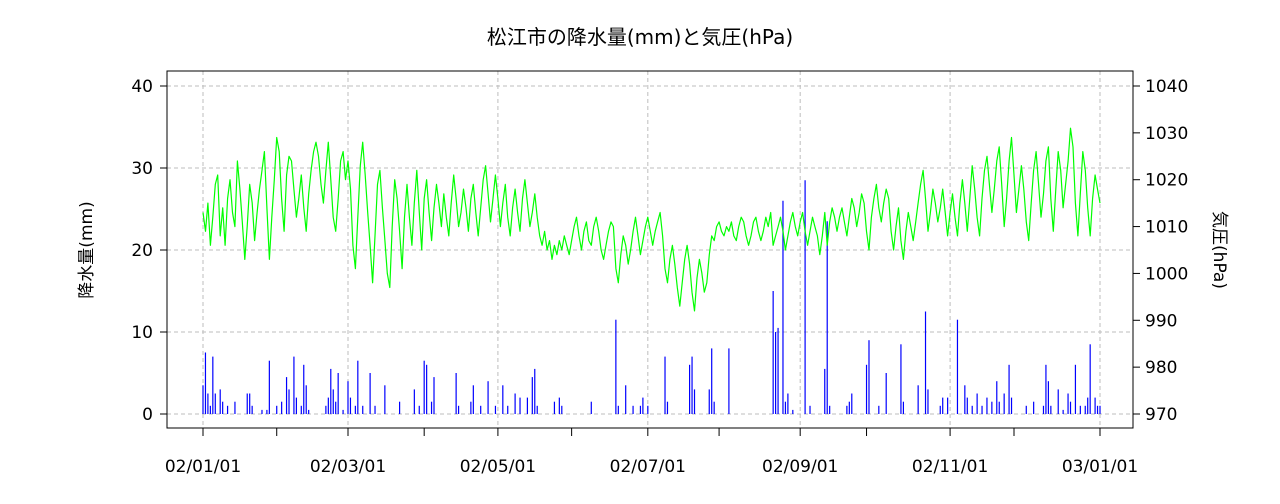 This screenshot has width=1280, height=504. What do you see at coordinates (142, 87) in the screenshot?
I see `y-left-tick-label: 40` at bounding box center [142, 87].